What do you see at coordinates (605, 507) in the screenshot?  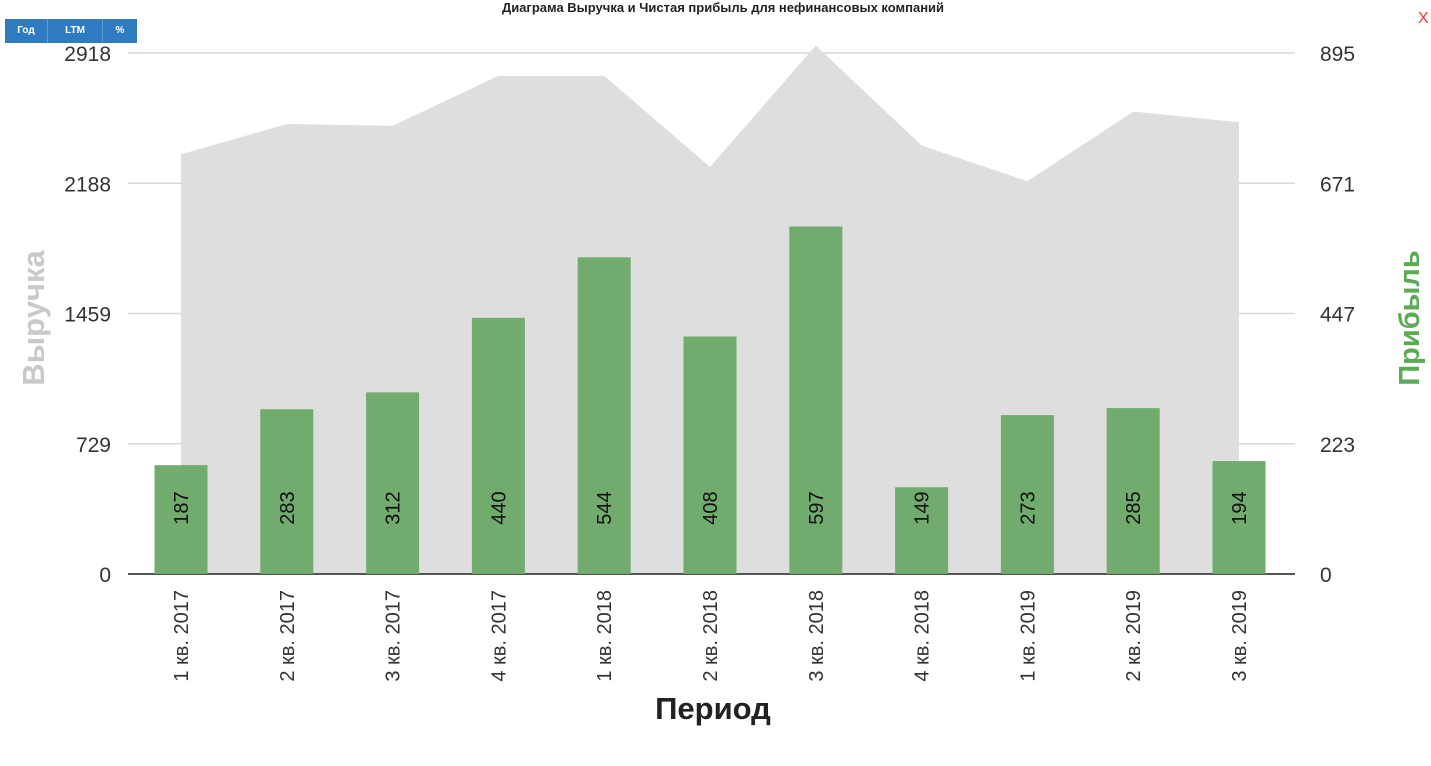 I see `bar-value-label: 544` at bounding box center [605, 507].